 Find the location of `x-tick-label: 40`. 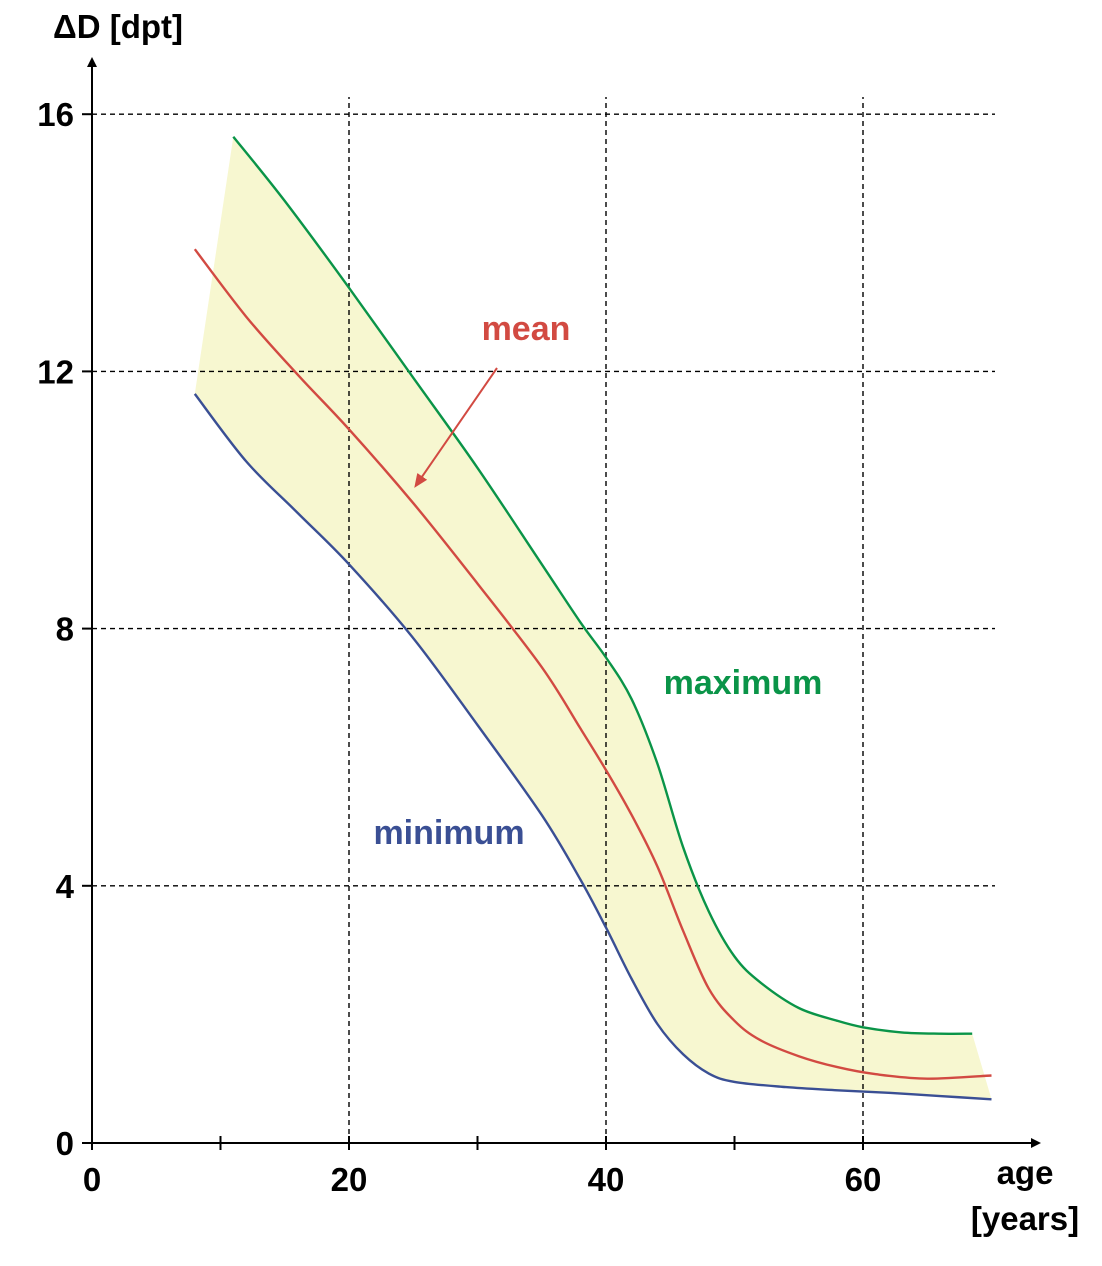

x-tick-label: 40 is located at coordinates (606, 1179).